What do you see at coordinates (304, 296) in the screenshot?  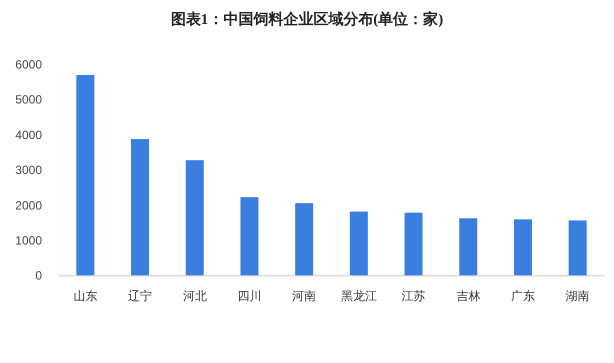 I see `x-tick-label: 河南` at bounding box center [304, 296].